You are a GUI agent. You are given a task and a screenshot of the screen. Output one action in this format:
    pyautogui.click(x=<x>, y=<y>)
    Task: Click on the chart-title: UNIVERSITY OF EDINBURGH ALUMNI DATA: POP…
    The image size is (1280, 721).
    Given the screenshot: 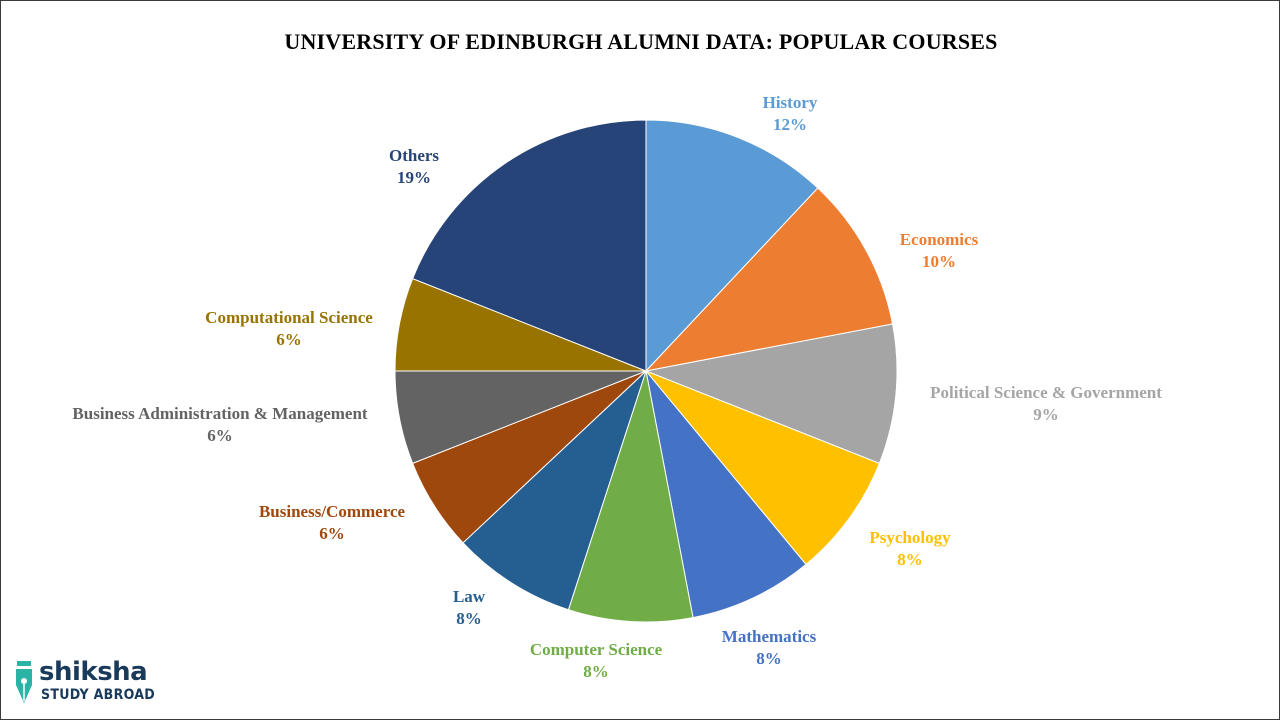 What is the action you would take?
    pyautogui.click(x=641, y=41)
    